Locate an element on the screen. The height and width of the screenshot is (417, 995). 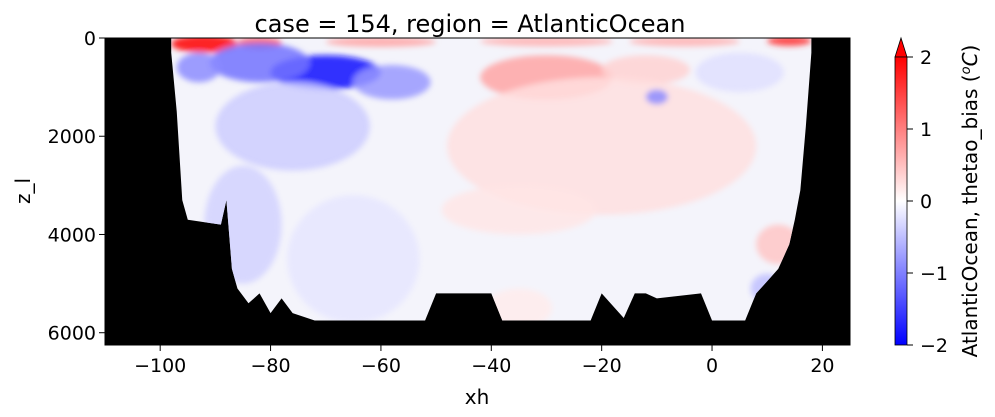
y-axis-label: z_l is located at coordinates (23, 191).